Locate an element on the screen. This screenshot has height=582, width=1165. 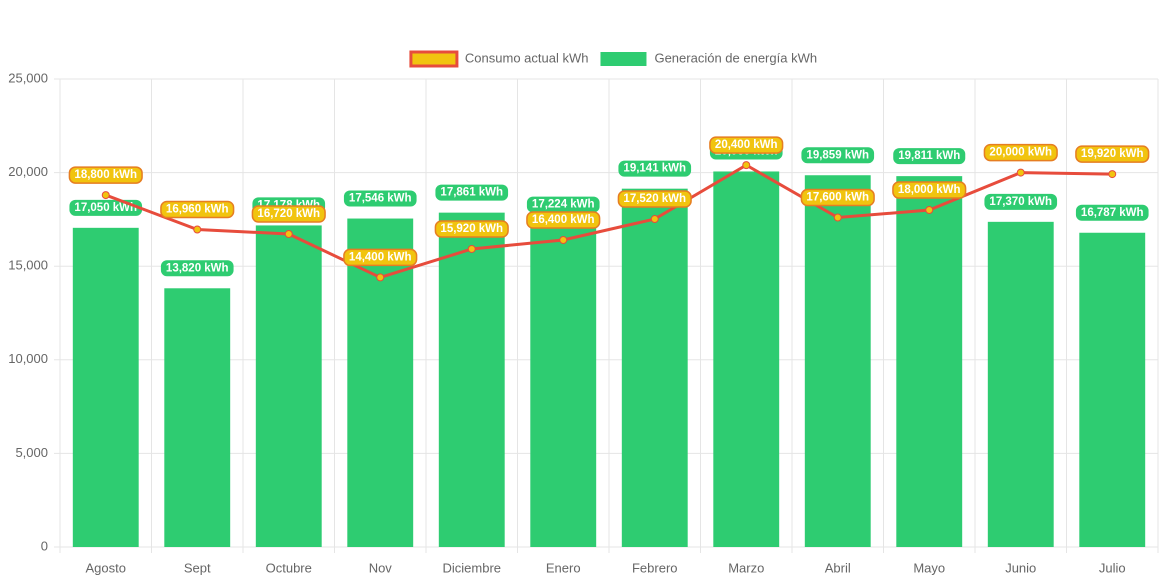
data-label-text: 20,000 kWh is located at coordinates (1020, 153).